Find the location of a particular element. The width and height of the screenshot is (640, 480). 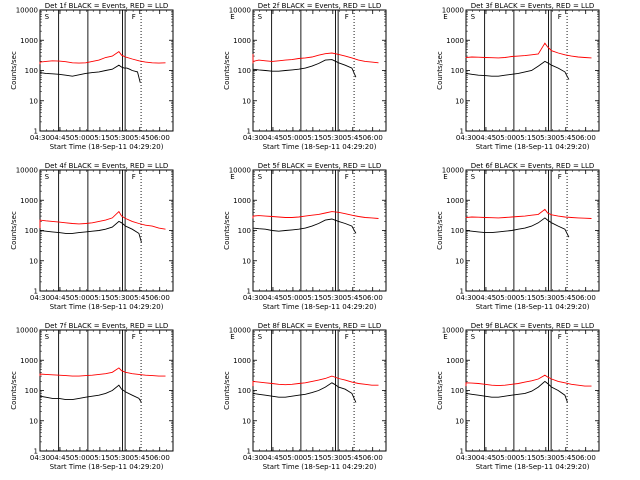

panel-title: Det 2f BLACK = Events, RED = LLD is located at coordinates (319, 6).